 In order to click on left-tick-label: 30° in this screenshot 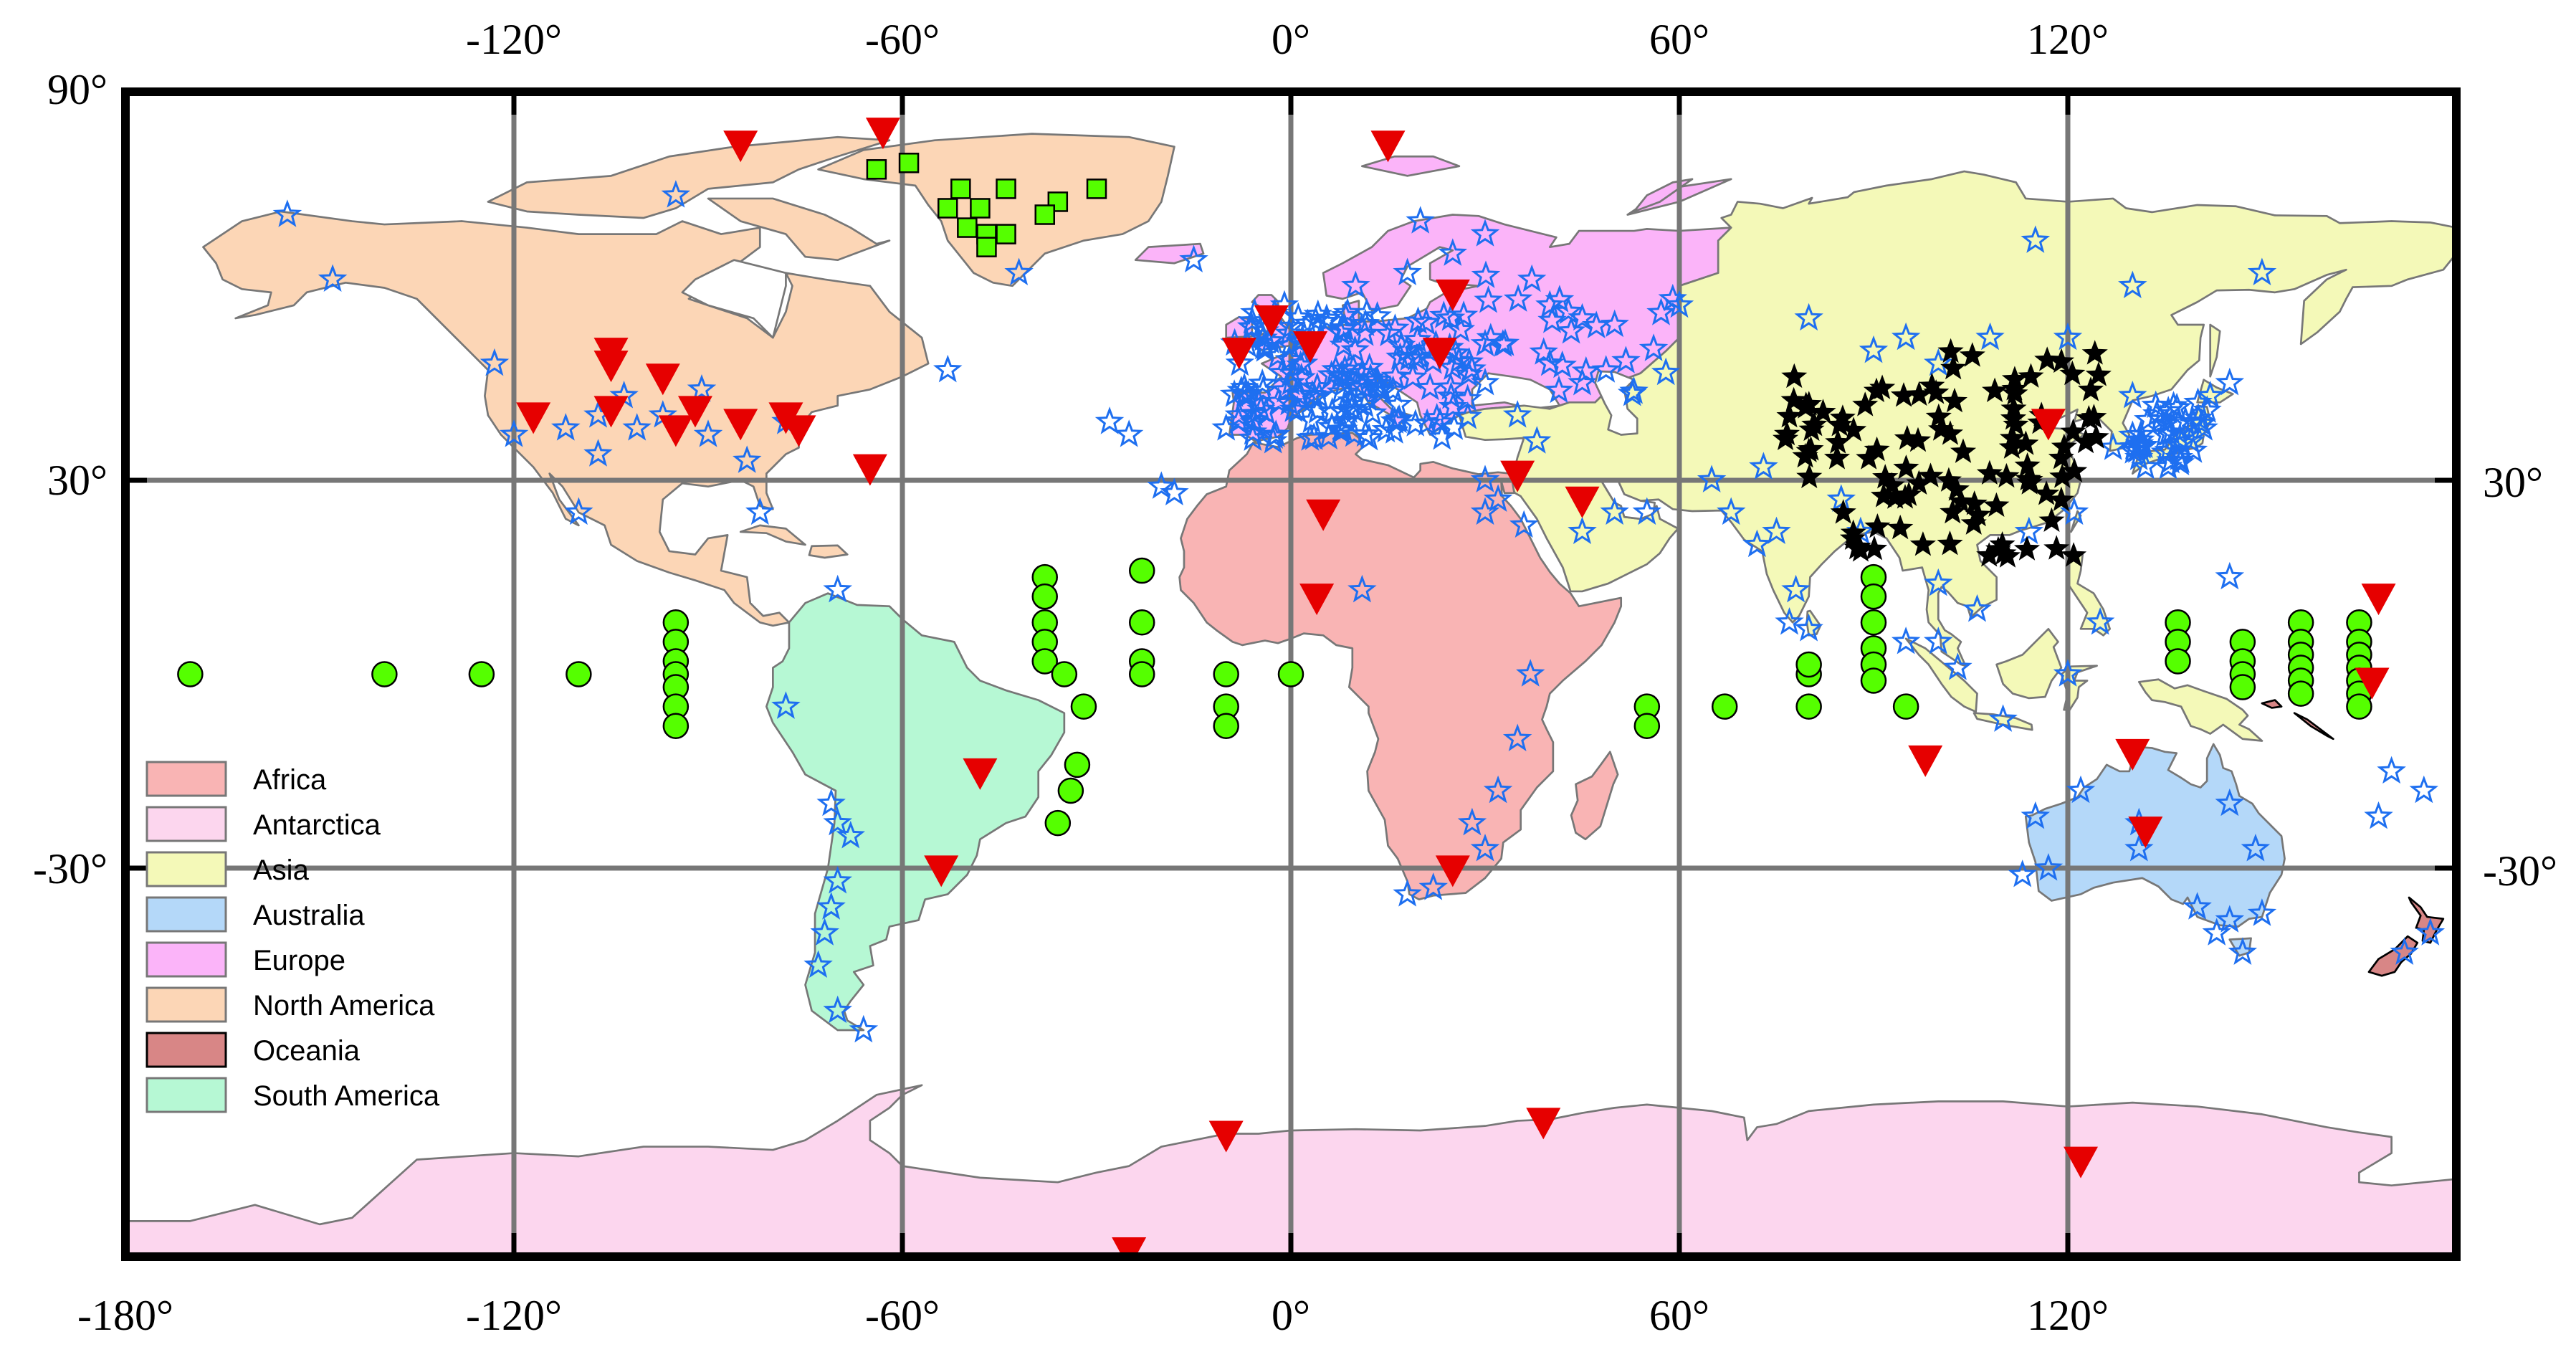, I will do `click(77, 481)`.